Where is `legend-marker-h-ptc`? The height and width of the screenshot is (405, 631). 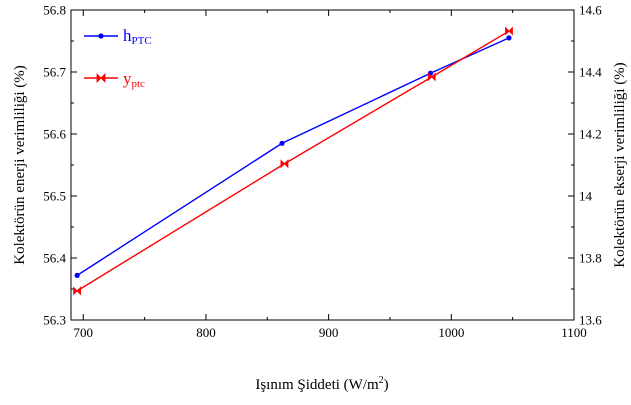 legend-marker-h-ptc is located at coordinates (101, 36).